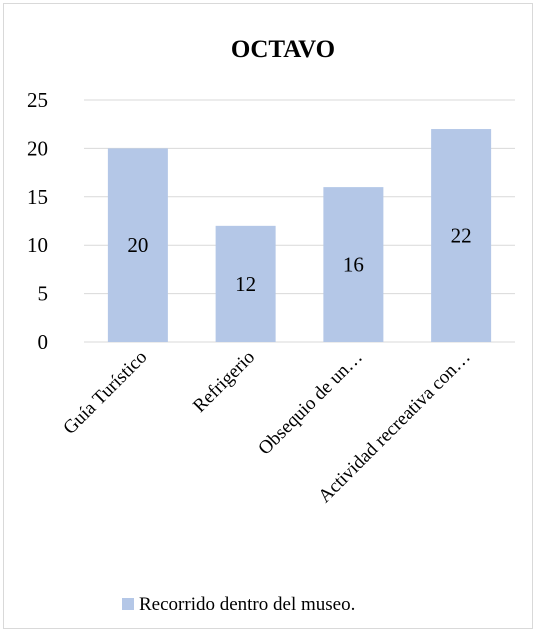 Image resolution: width=538 pixels, height=633 pixels. I want to click on data-label: 16, so click(353, 265).